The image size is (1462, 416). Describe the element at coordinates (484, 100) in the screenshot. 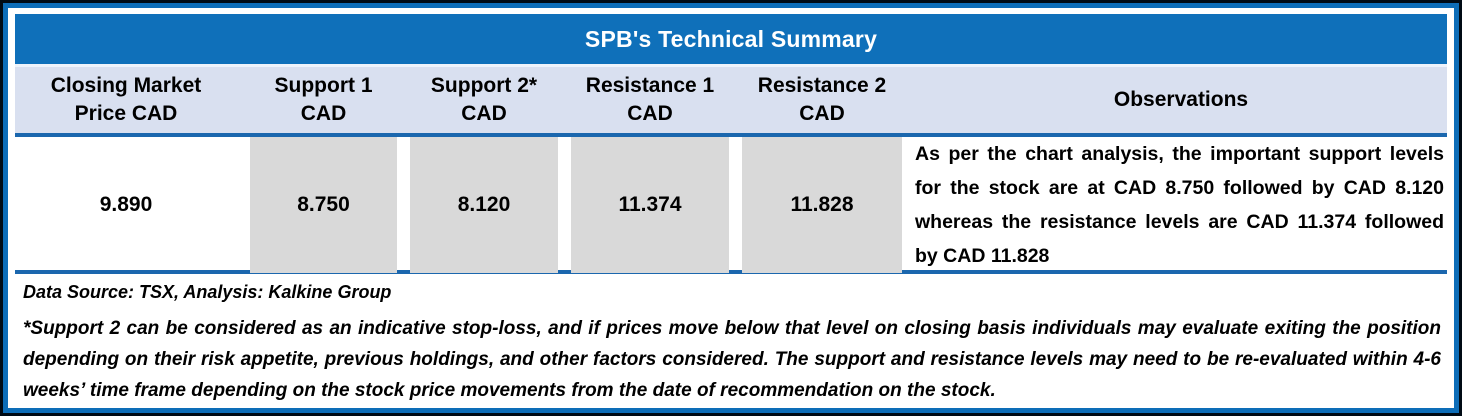

I see `column-header-support-2: Support 2* CAD` at that location.